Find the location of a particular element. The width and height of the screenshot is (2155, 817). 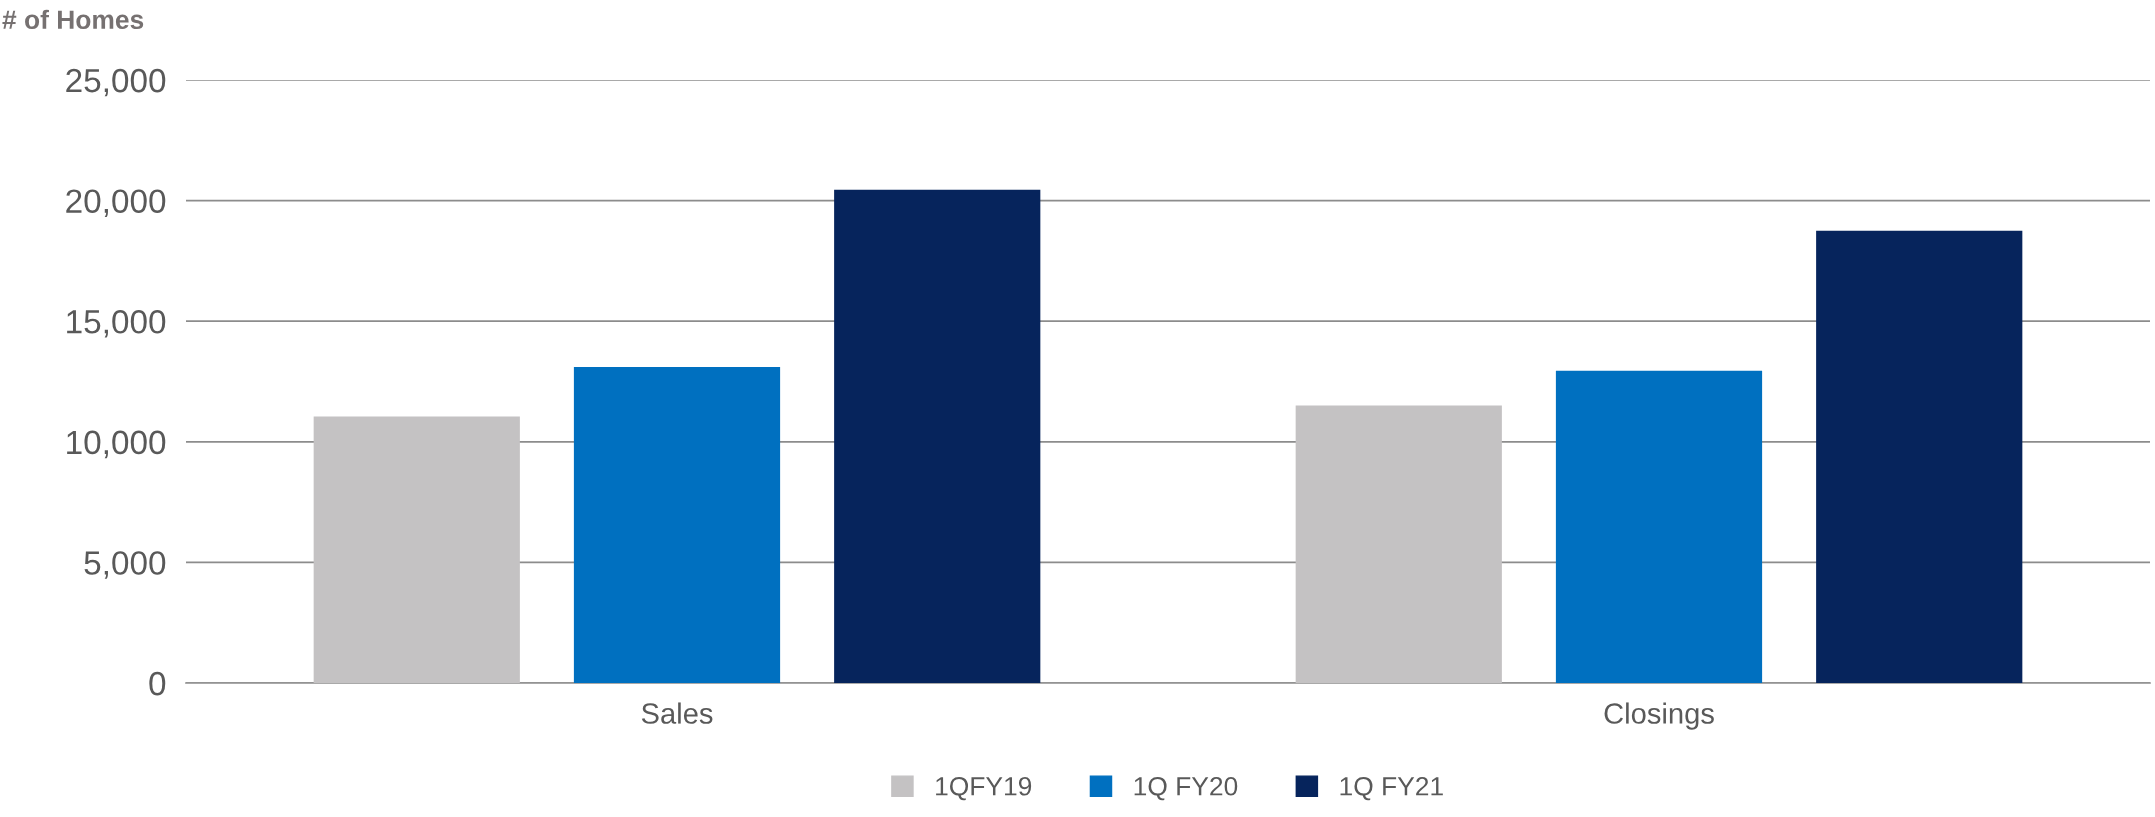

y-axis-title: # of Homes is located at coordinates (73, 19).